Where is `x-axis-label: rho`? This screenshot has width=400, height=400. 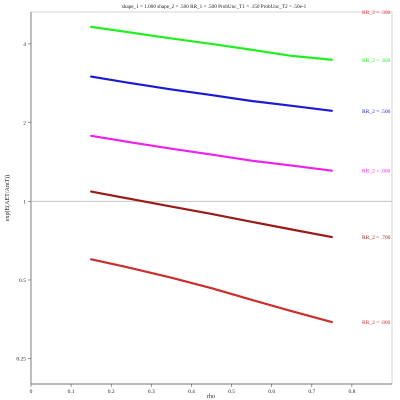 x-axis-label: rho is located at coordinates (211, 397).